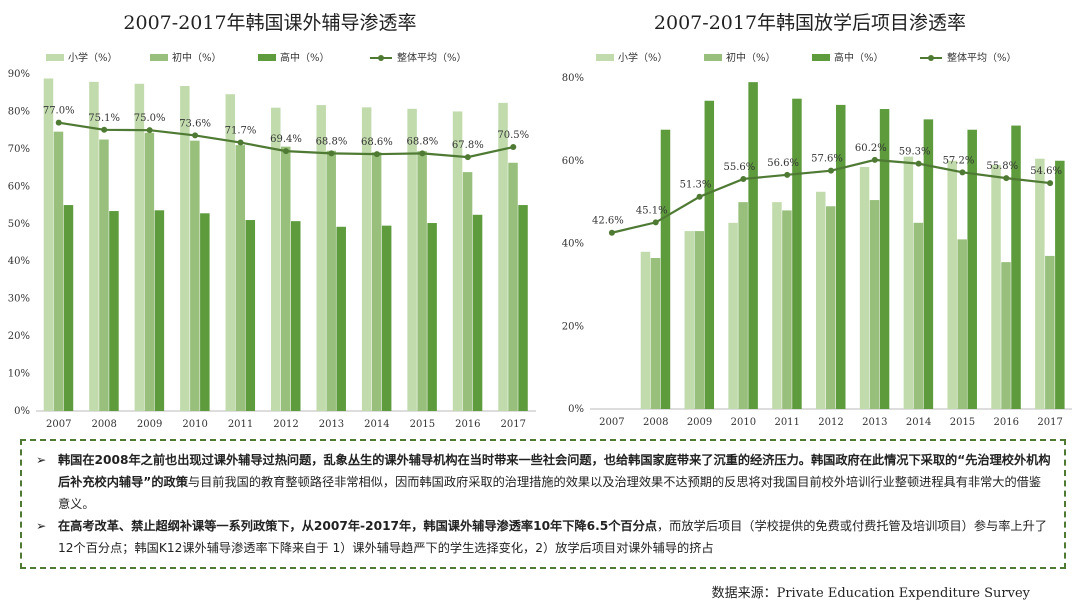  Describe the element at coordinates (513, 135) in the screenshot. I see `data-label: 70.5%` at that location.